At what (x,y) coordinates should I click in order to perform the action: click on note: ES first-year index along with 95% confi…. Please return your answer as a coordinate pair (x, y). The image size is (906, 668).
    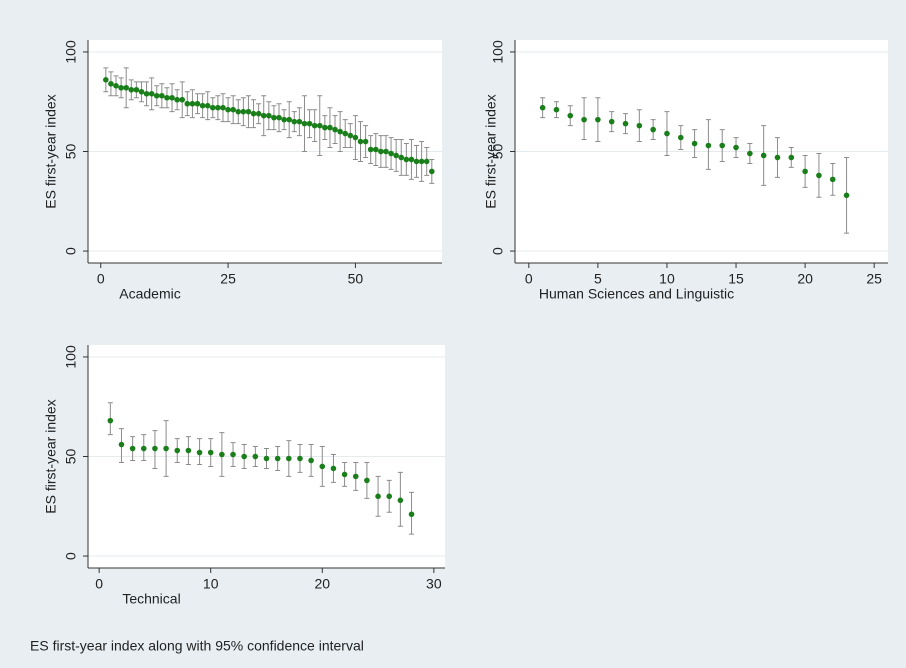
    Looking at the image, I should click on (197, 646).